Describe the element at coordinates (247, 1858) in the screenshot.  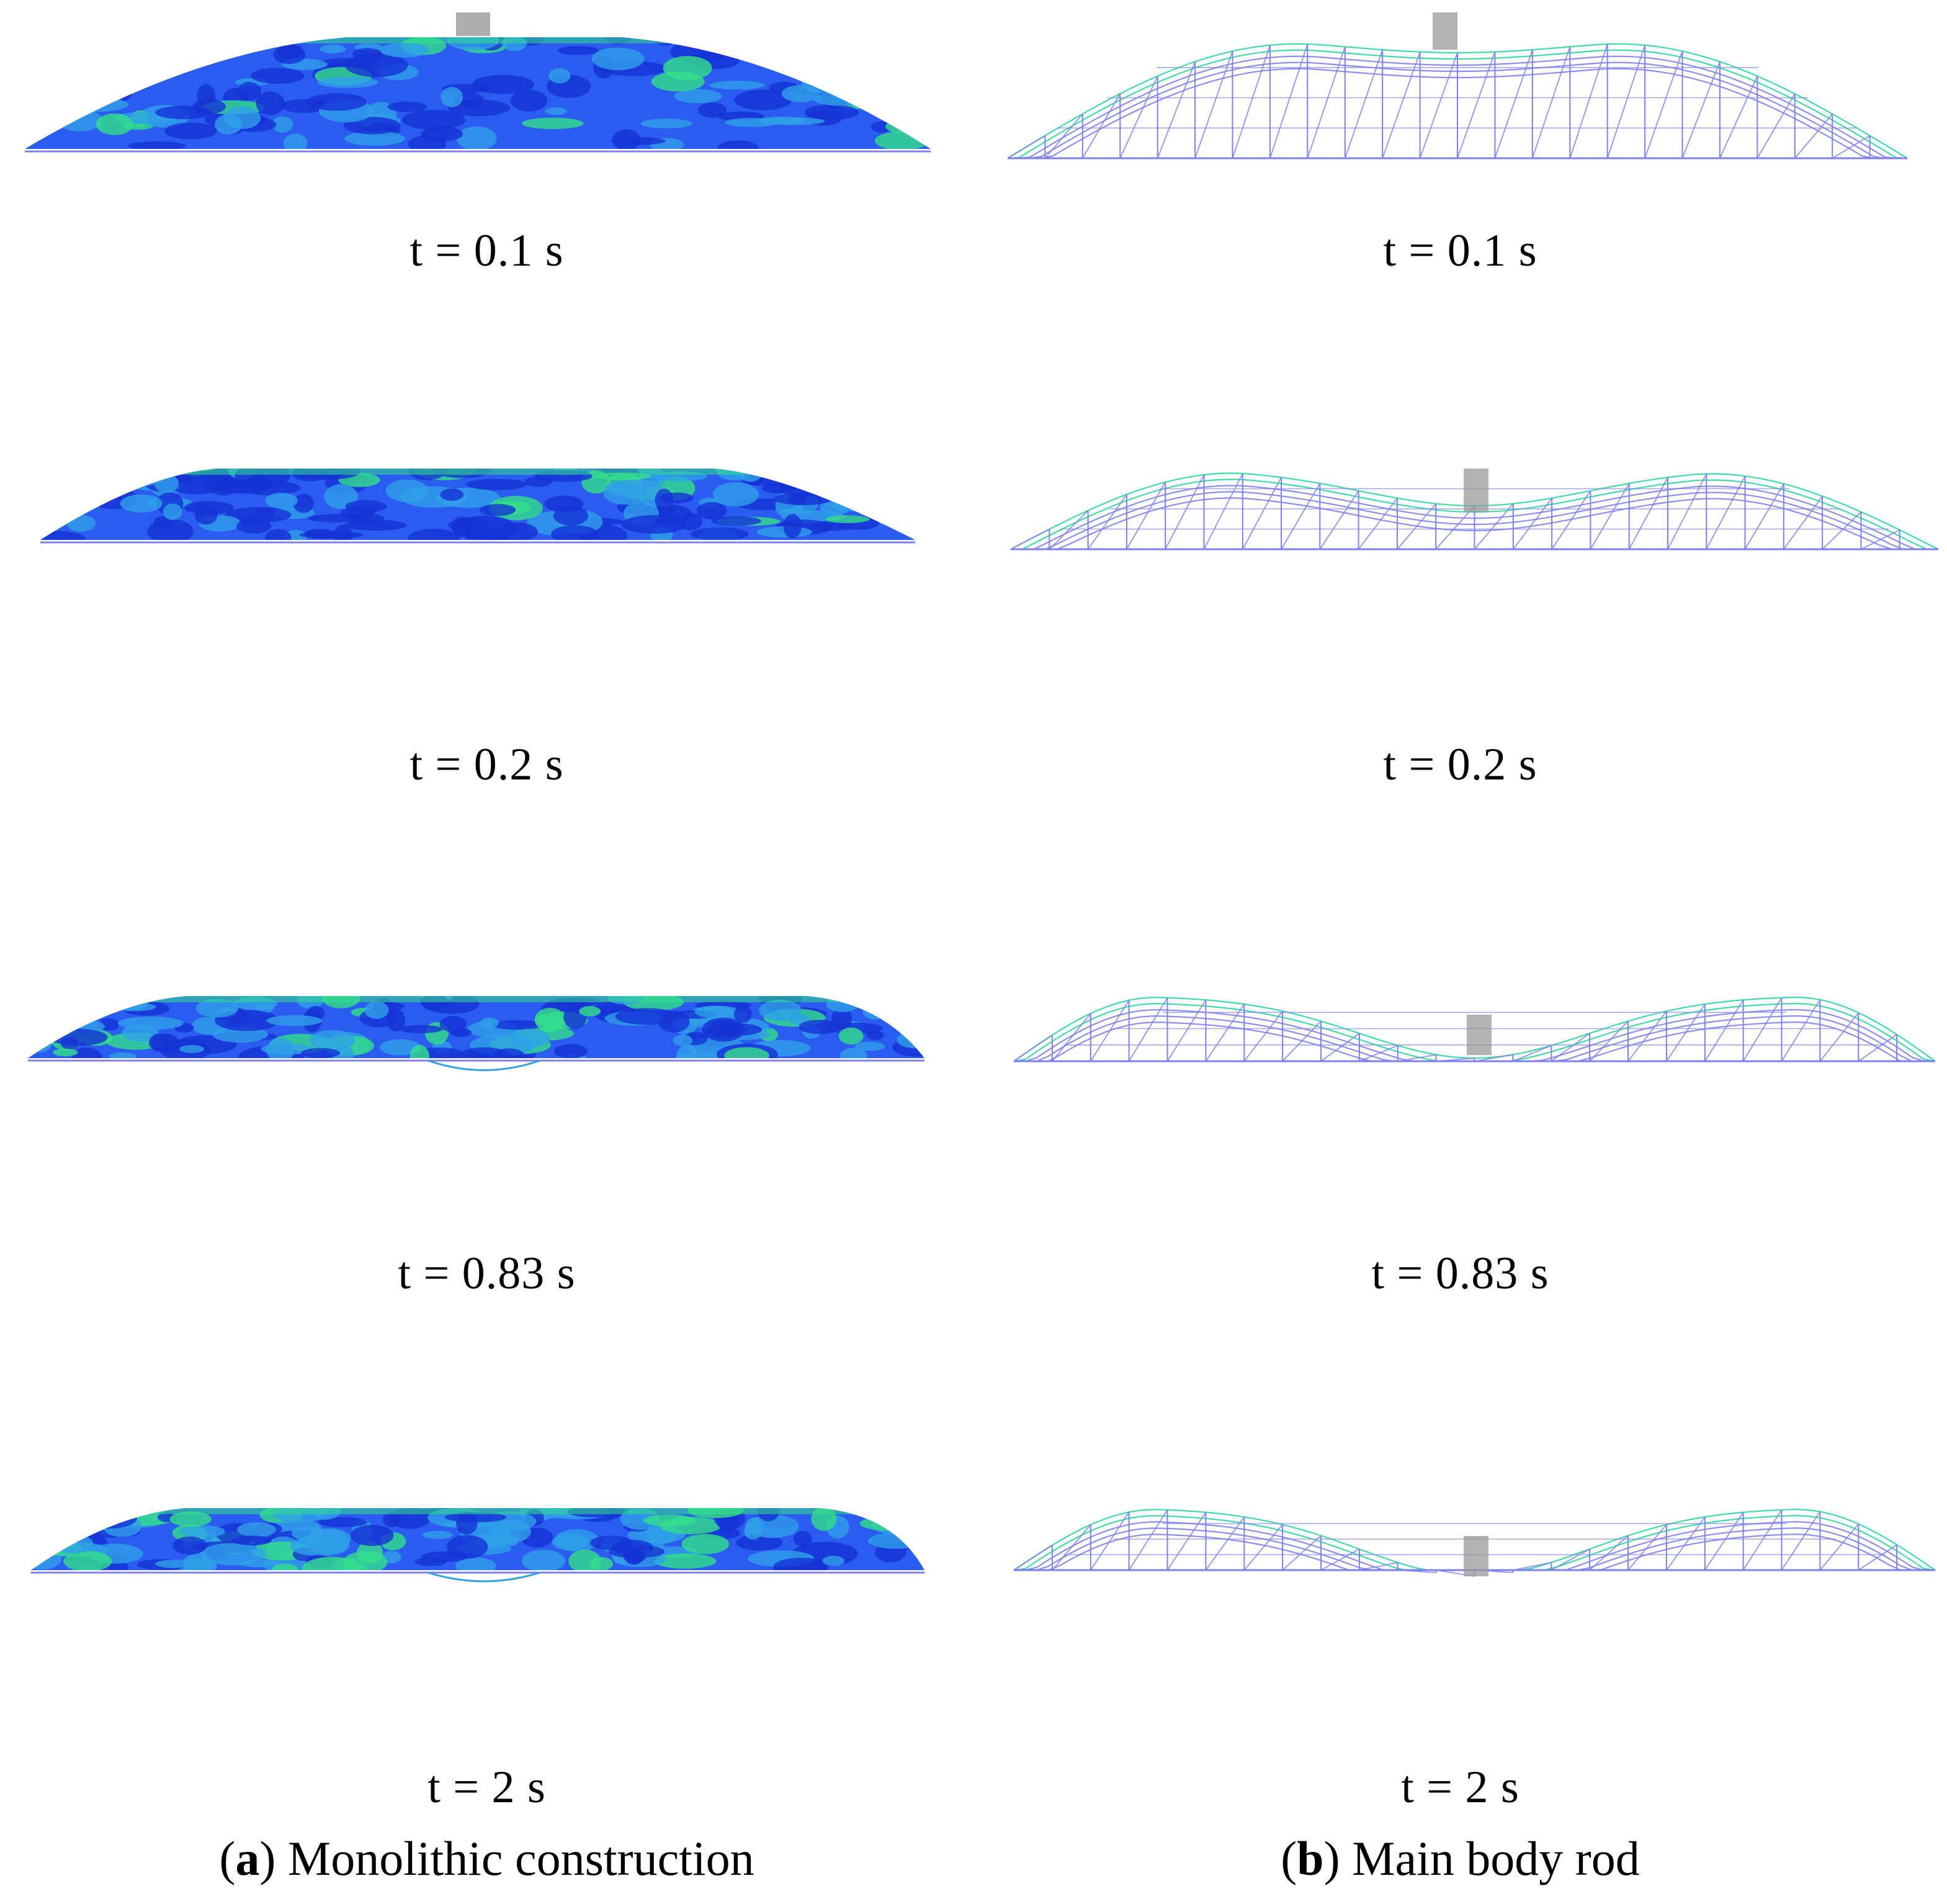
I see `panel-letter: a` at that location.